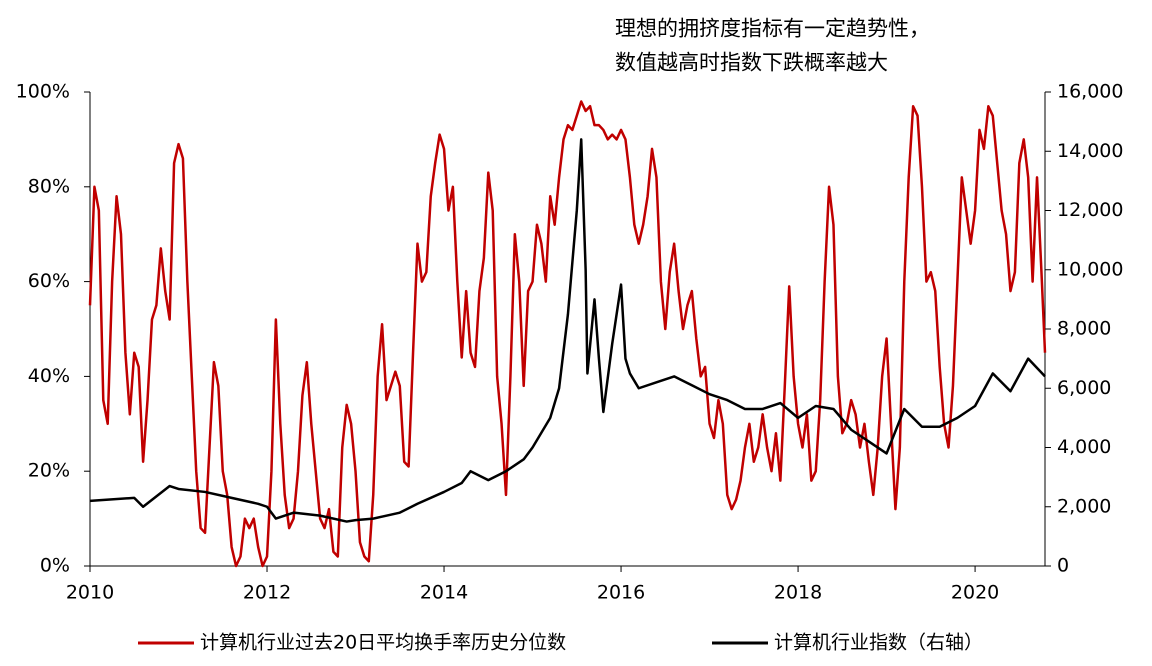  What do you see at coordinates (621, 593) in the screenshot?
I see `x-tick-label: 2016` at bounding box center [621, 593].